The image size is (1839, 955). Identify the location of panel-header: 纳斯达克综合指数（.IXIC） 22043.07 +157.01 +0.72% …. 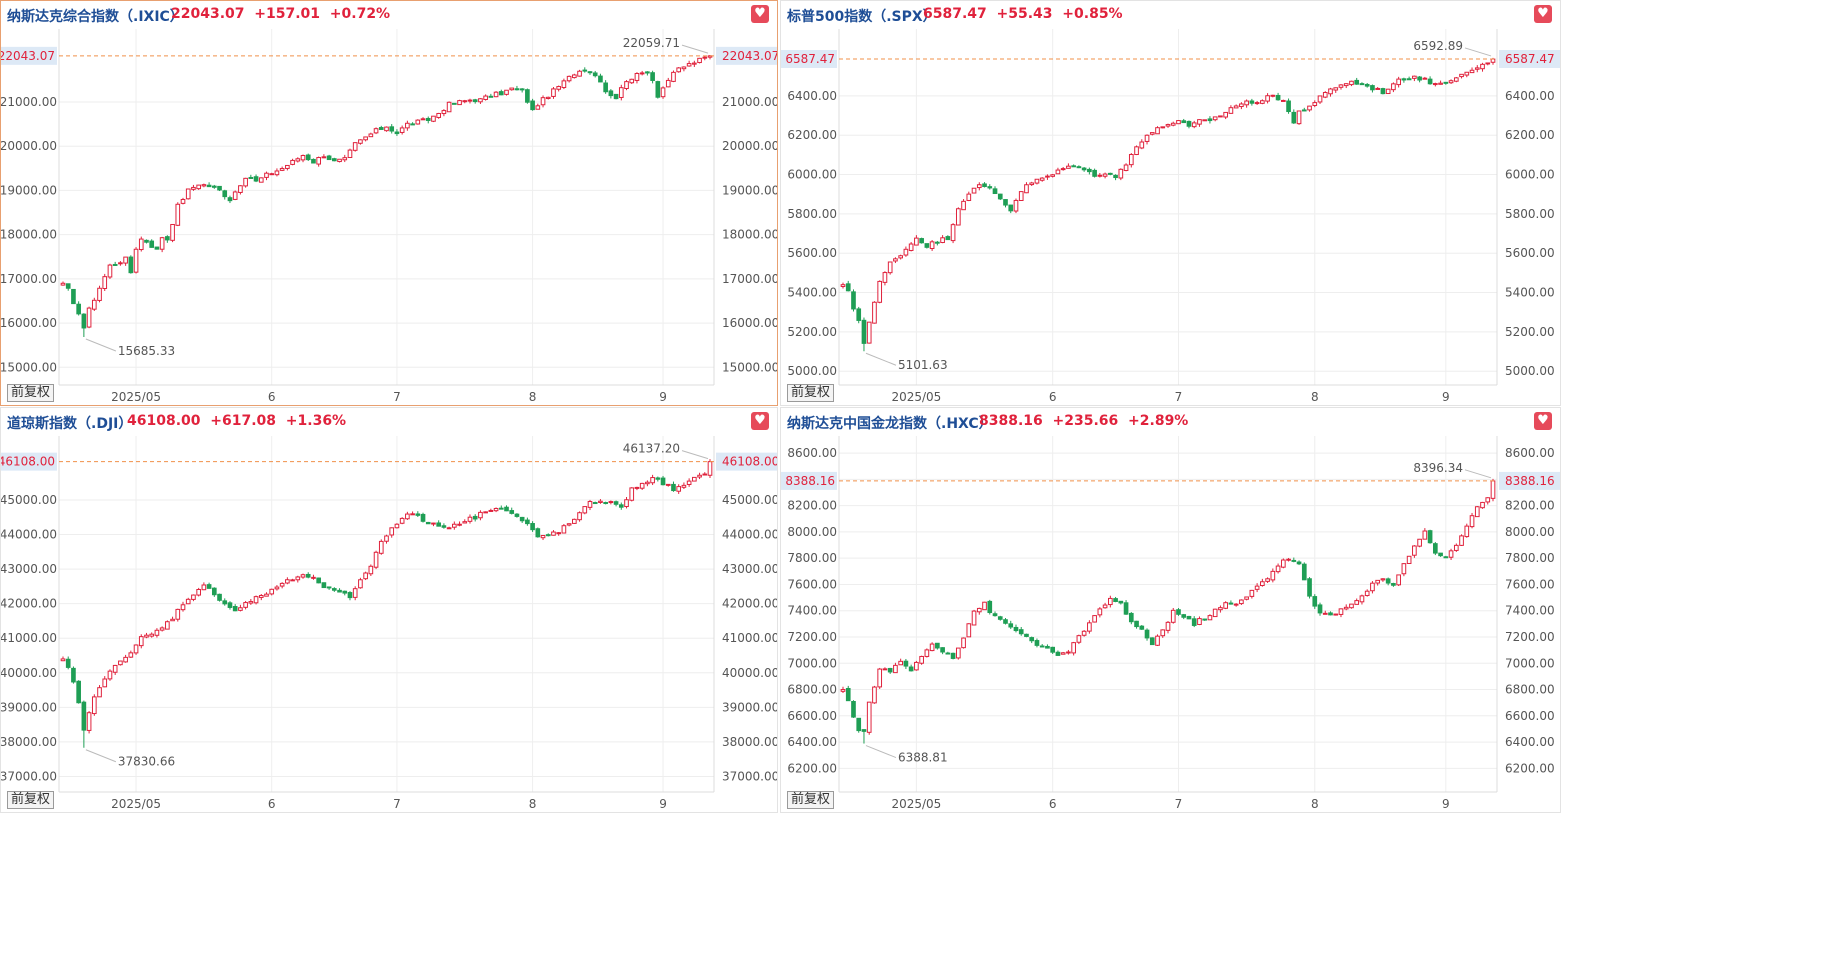
(389, 14).